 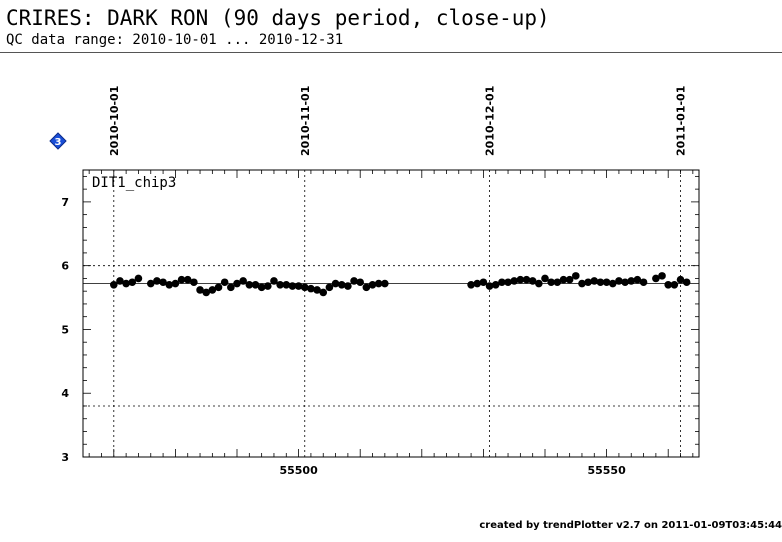 I want to click on y-tick-label: 4, so click(x=65, y=393).